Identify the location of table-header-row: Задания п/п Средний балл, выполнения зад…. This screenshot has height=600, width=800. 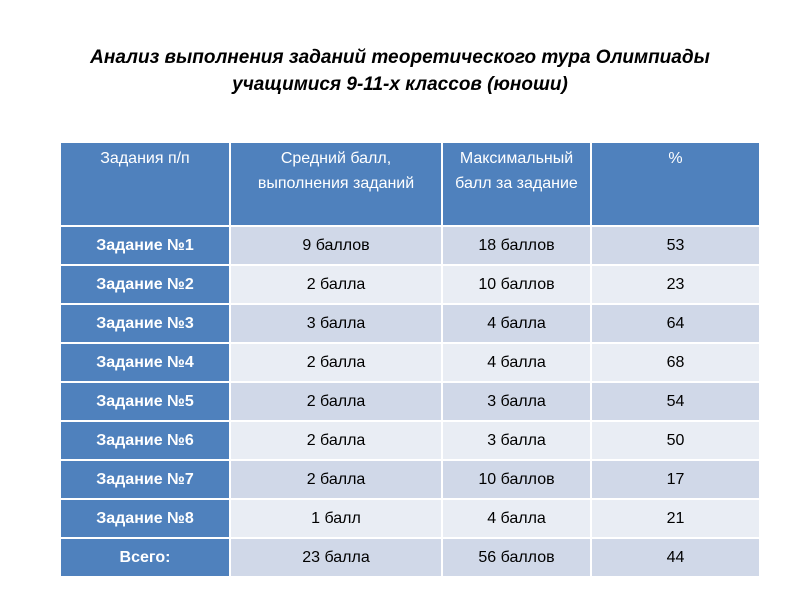
(410, 184).